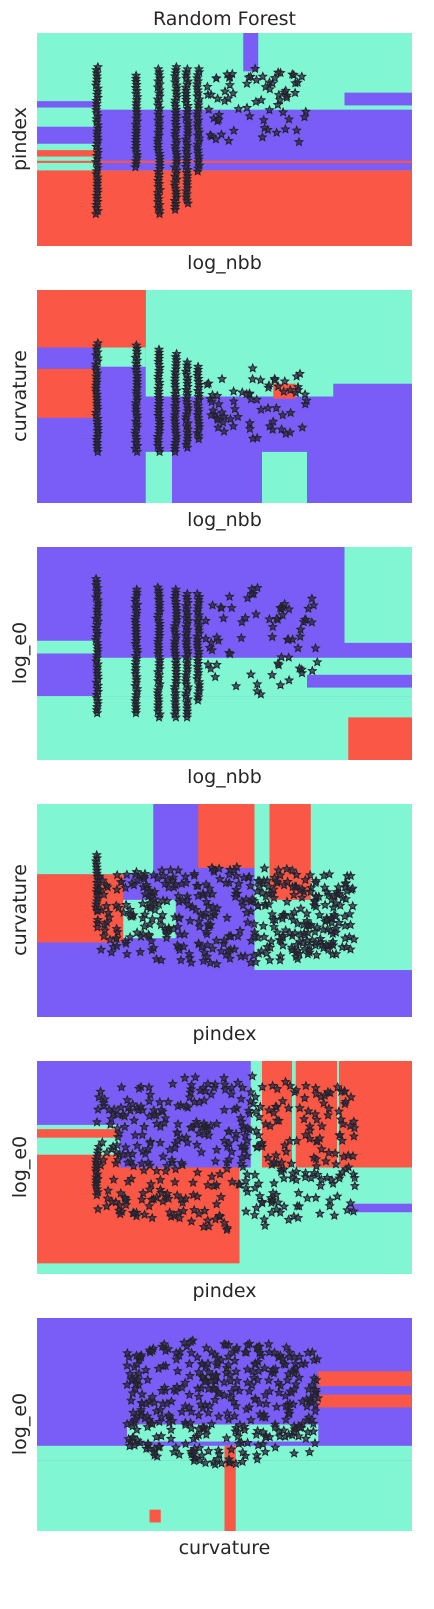  What do you see at coordinates (224, 653) in the screenshot?
I see `plot-area` at bounding box center [224, 653].